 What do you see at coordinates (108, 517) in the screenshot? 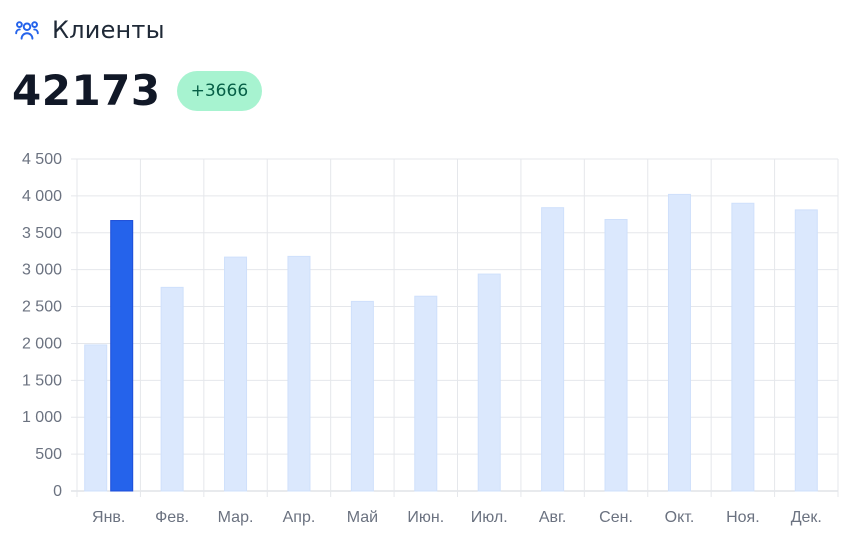
I see `x-tick-label: Янв.` at bounding box center [108, 517].